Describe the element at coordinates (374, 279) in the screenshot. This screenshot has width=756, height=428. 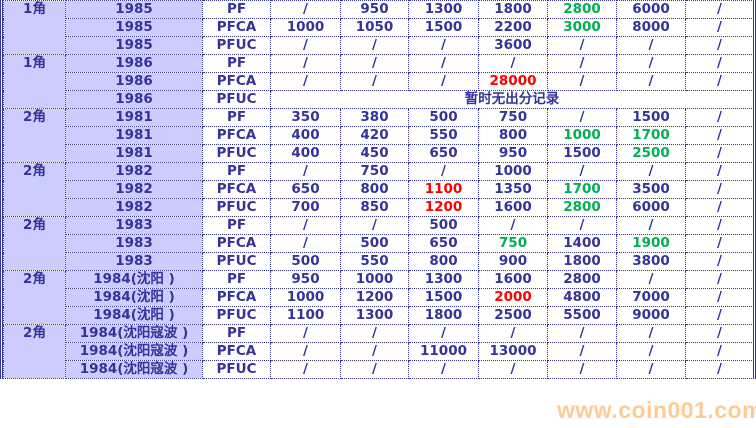
I see `price-cell: 1000` at that location.